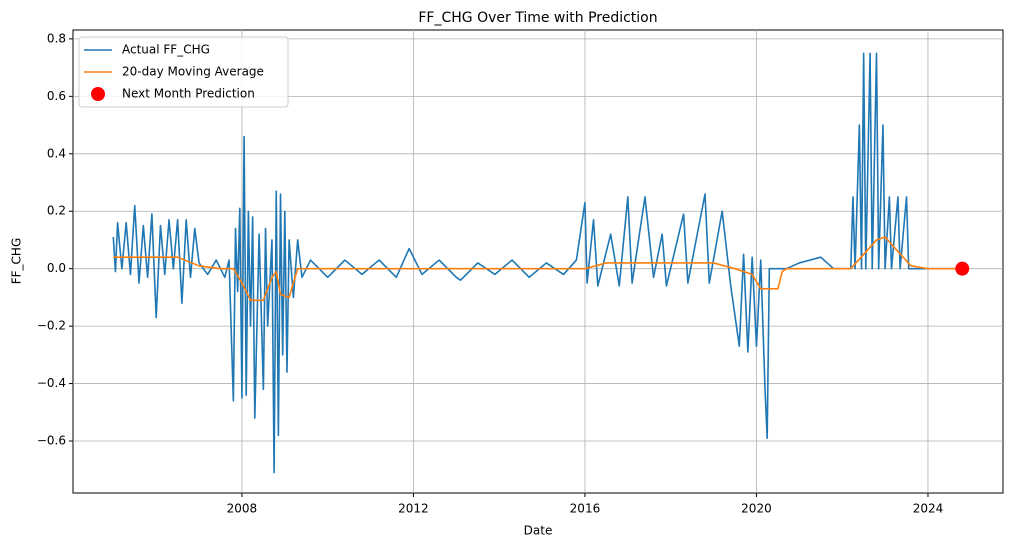  Describe the element at coordinates (51, 441) in the screenshot. I see `y-tick-label: −0.6` at that location.